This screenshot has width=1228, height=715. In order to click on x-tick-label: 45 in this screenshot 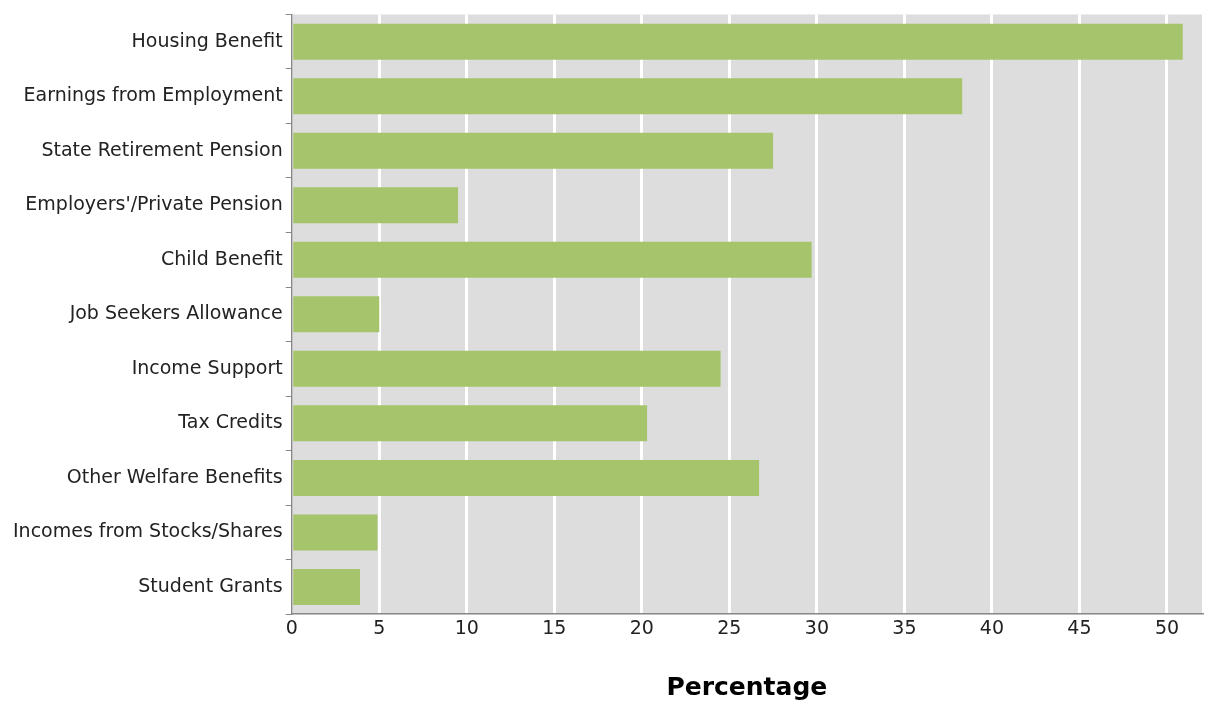, I will do `click(1079, 626)`.